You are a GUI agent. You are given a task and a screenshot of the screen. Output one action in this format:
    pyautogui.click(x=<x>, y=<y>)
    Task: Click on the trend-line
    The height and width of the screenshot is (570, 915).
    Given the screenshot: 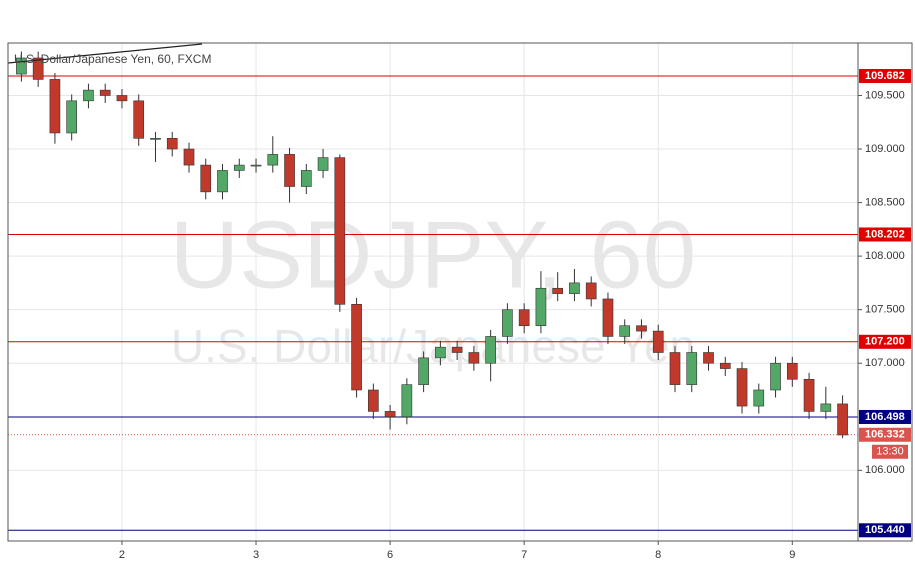 What is the action you would take?
    pyautogui.click(x=105, y=53)
    